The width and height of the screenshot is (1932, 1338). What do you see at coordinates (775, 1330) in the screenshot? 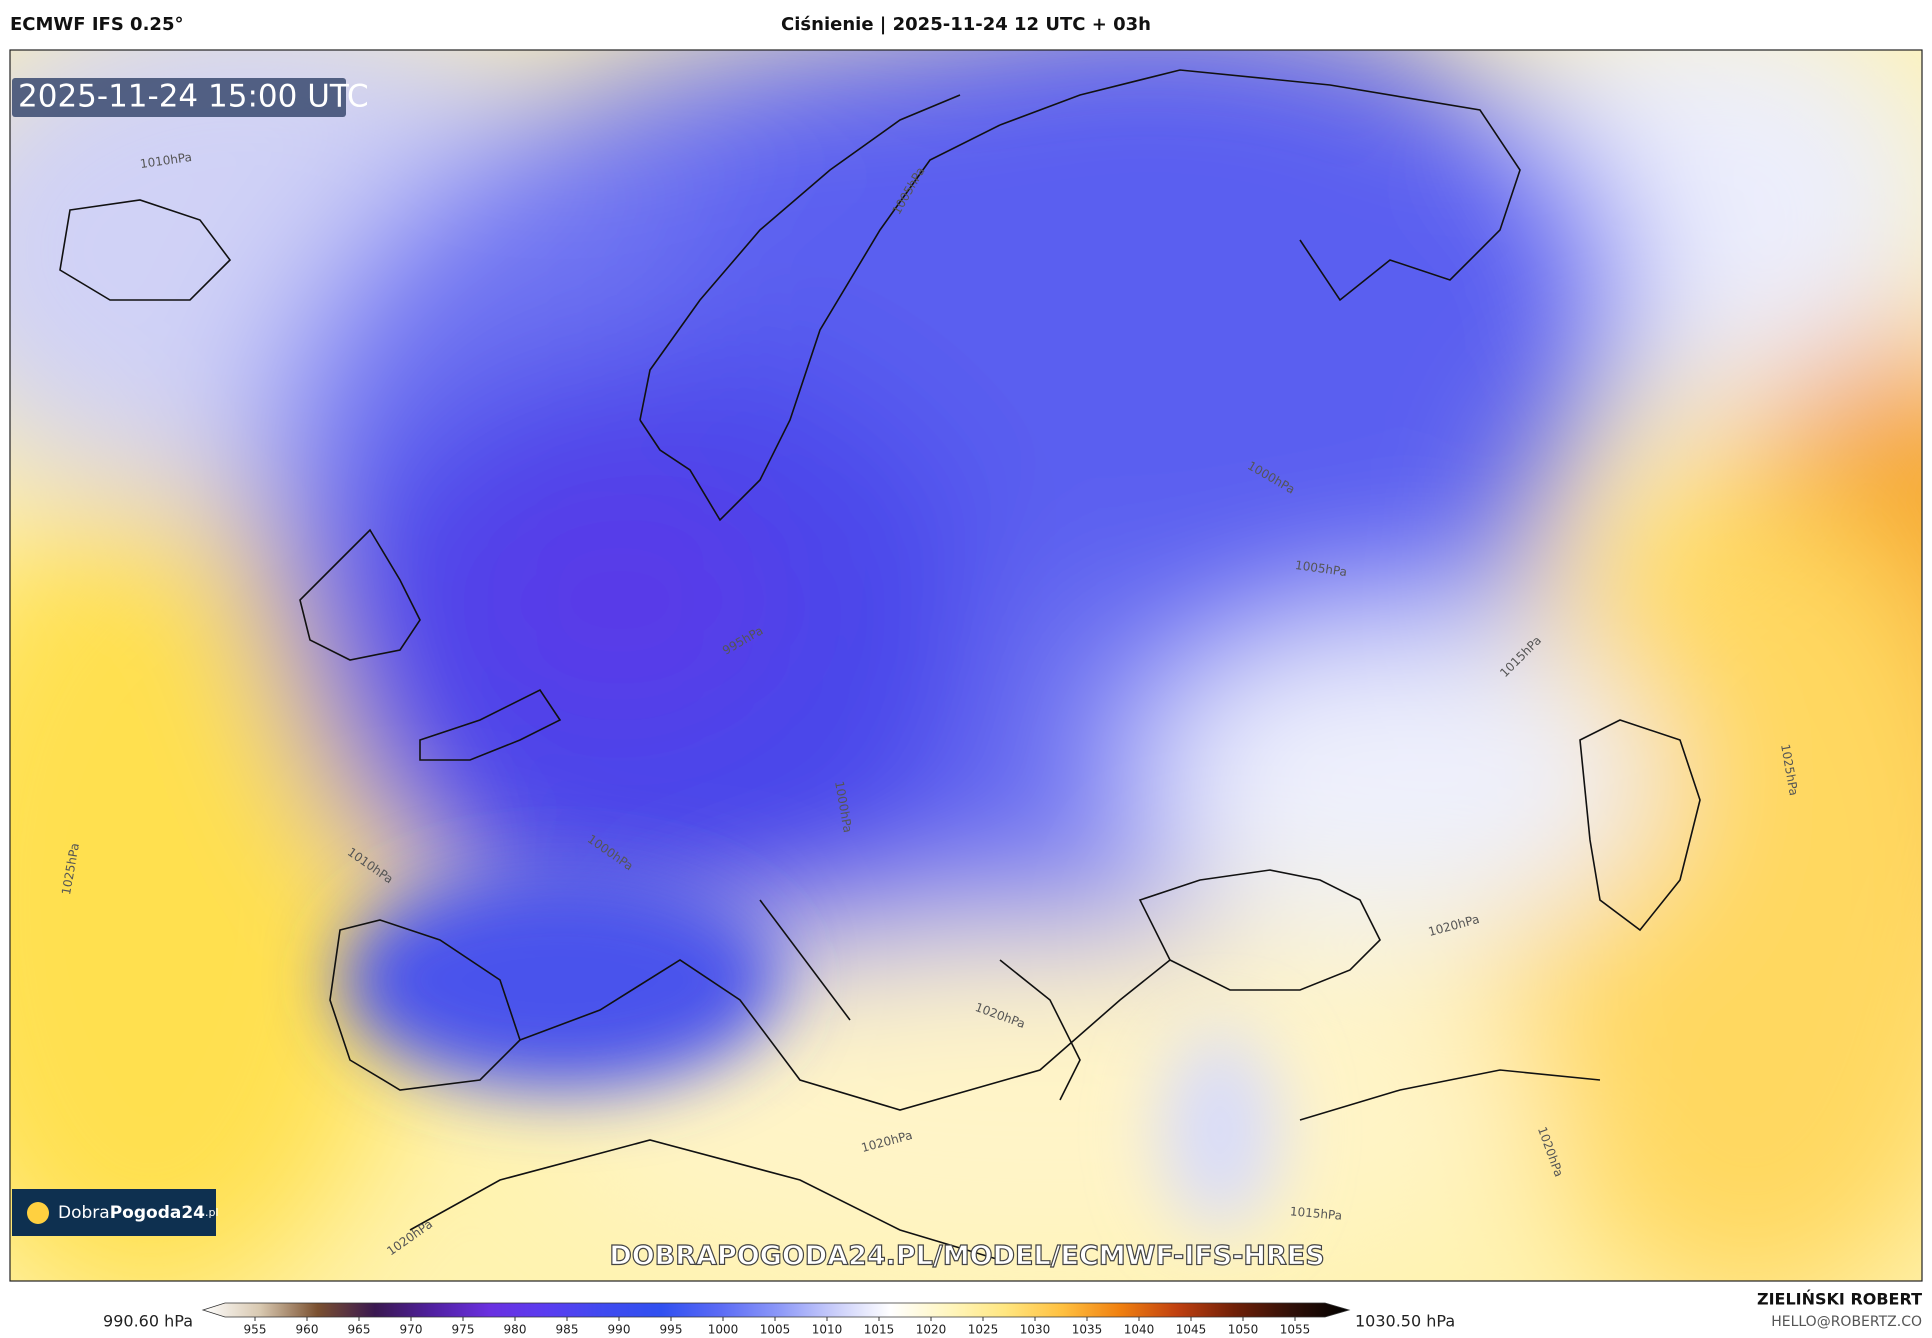
I see `colorbar-tick-label: 1005` at bounding box center [775, 1330].